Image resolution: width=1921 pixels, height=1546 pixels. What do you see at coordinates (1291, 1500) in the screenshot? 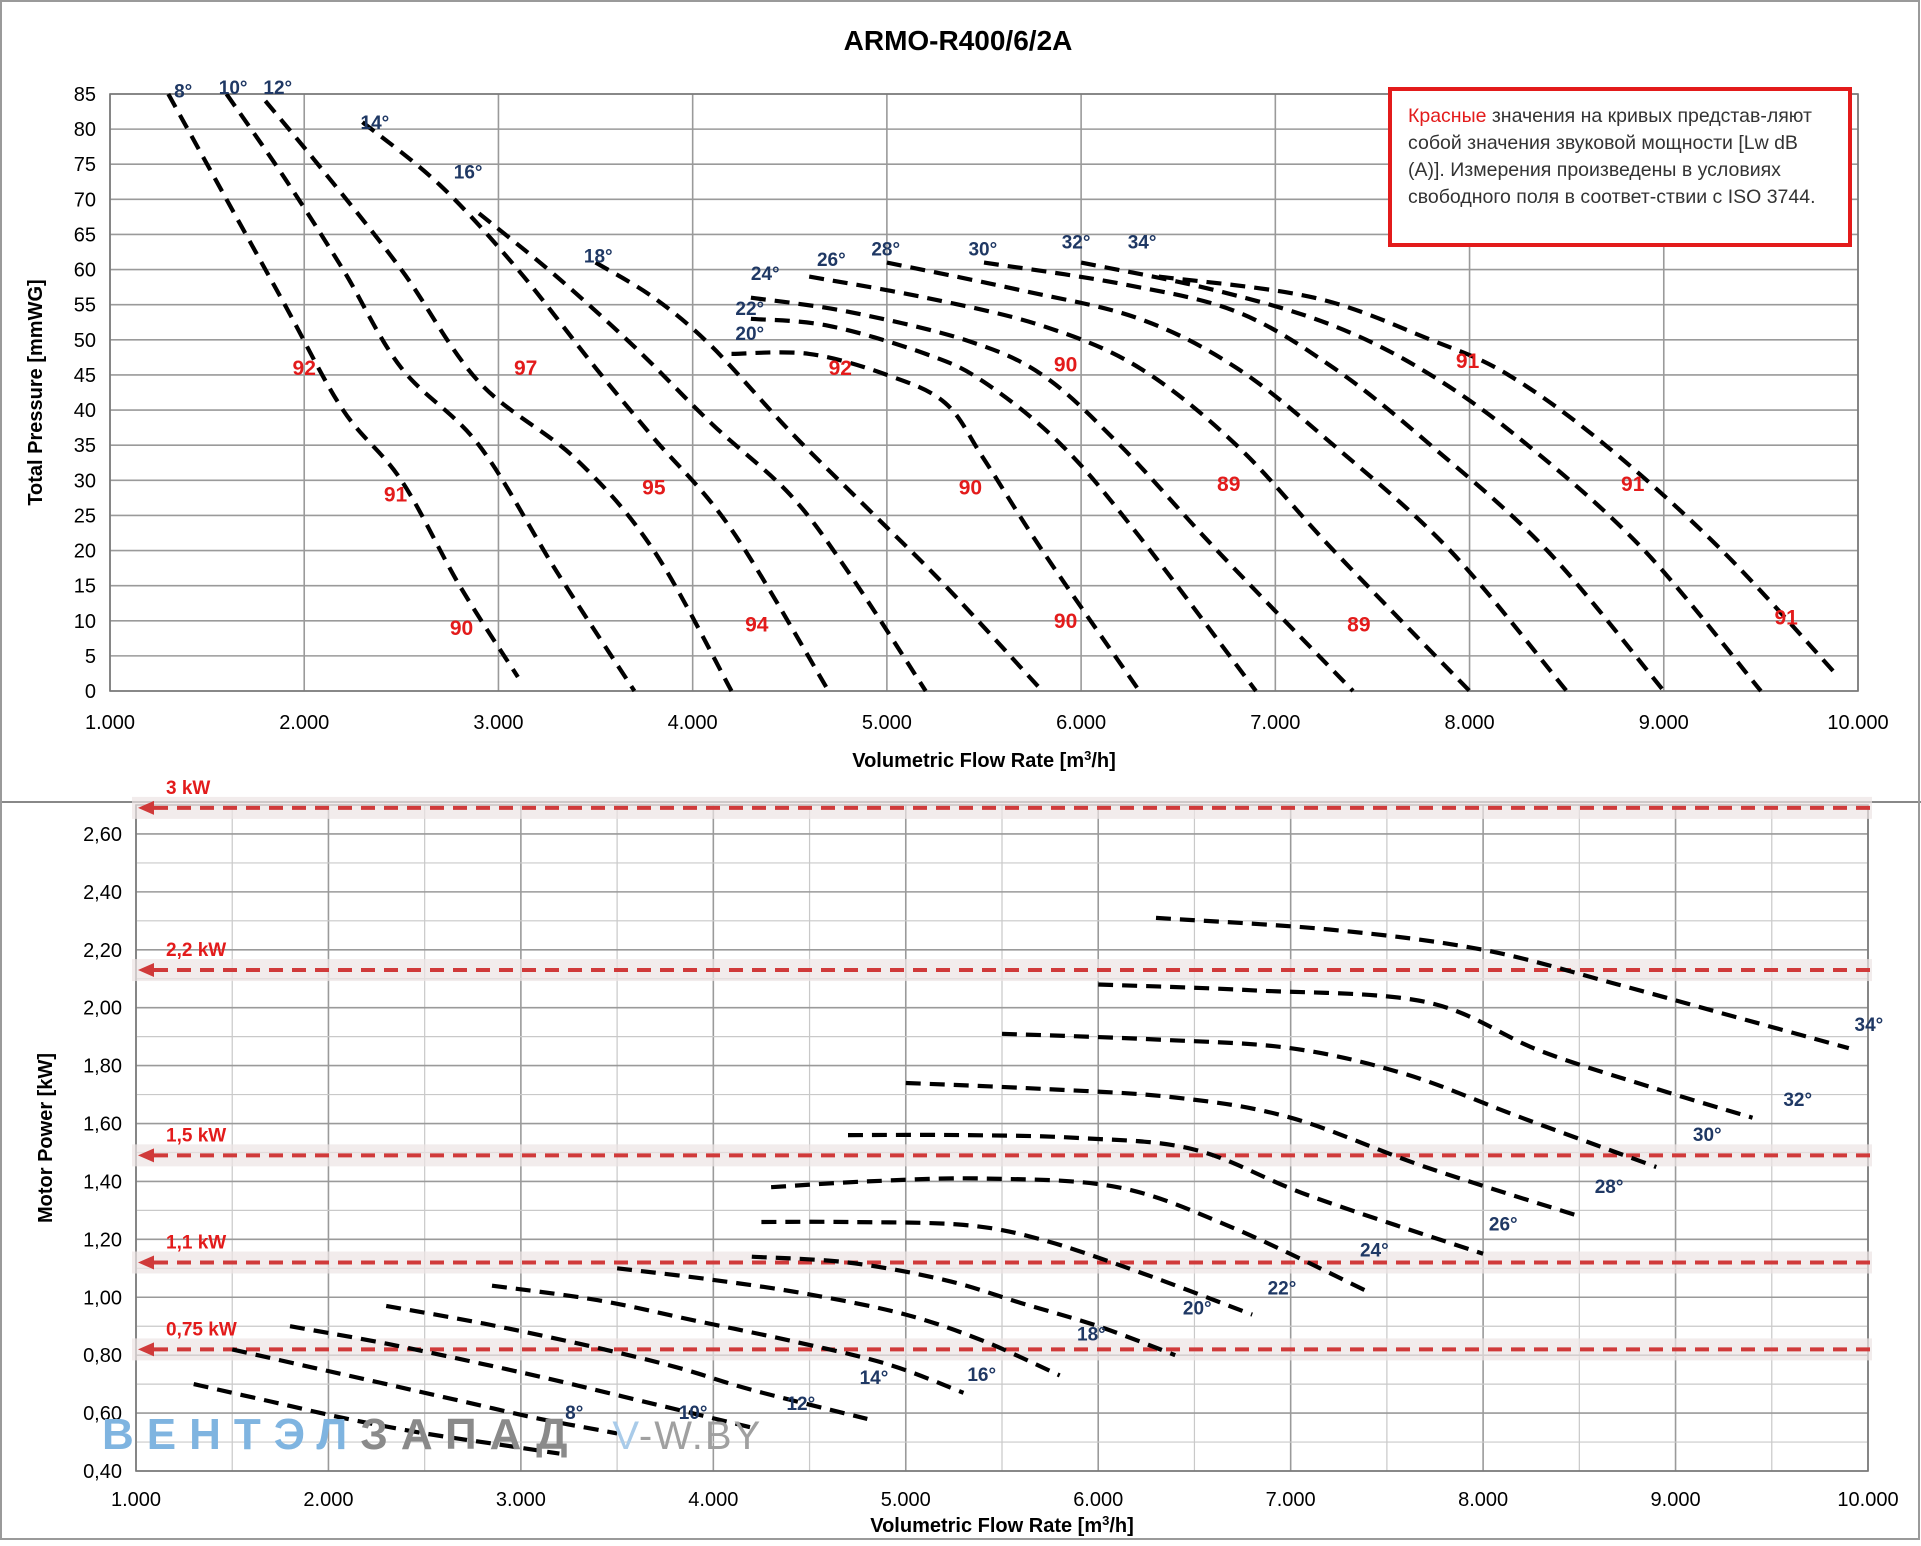
I see `x-tick-label: 7.000` at bounding box center [1291, 1500].